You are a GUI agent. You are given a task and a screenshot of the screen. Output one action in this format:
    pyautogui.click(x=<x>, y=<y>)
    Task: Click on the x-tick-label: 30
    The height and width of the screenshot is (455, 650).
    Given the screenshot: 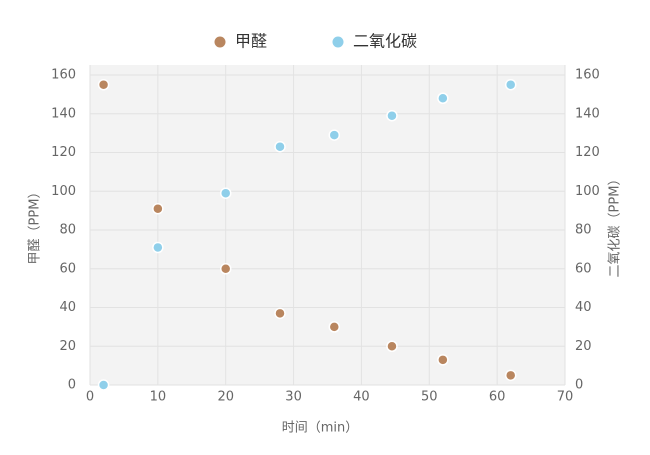 What is the action you would take?
    pyautogui.click(x=293, y=397)
    